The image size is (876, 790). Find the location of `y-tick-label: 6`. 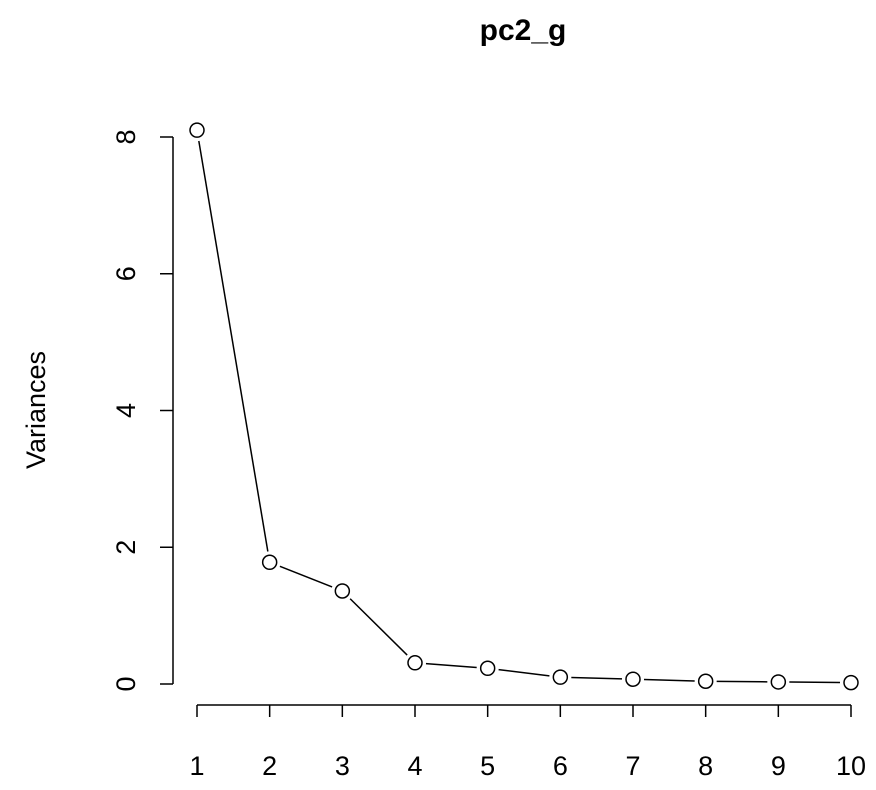

y-tick-label: 6 is located at coordinates (126, 273).